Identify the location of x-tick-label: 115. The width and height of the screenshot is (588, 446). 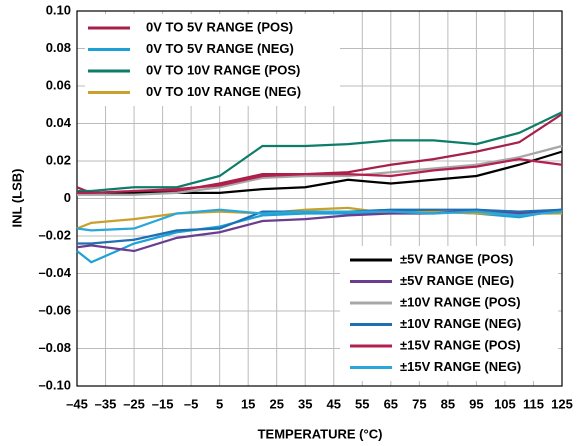
(533, 403).